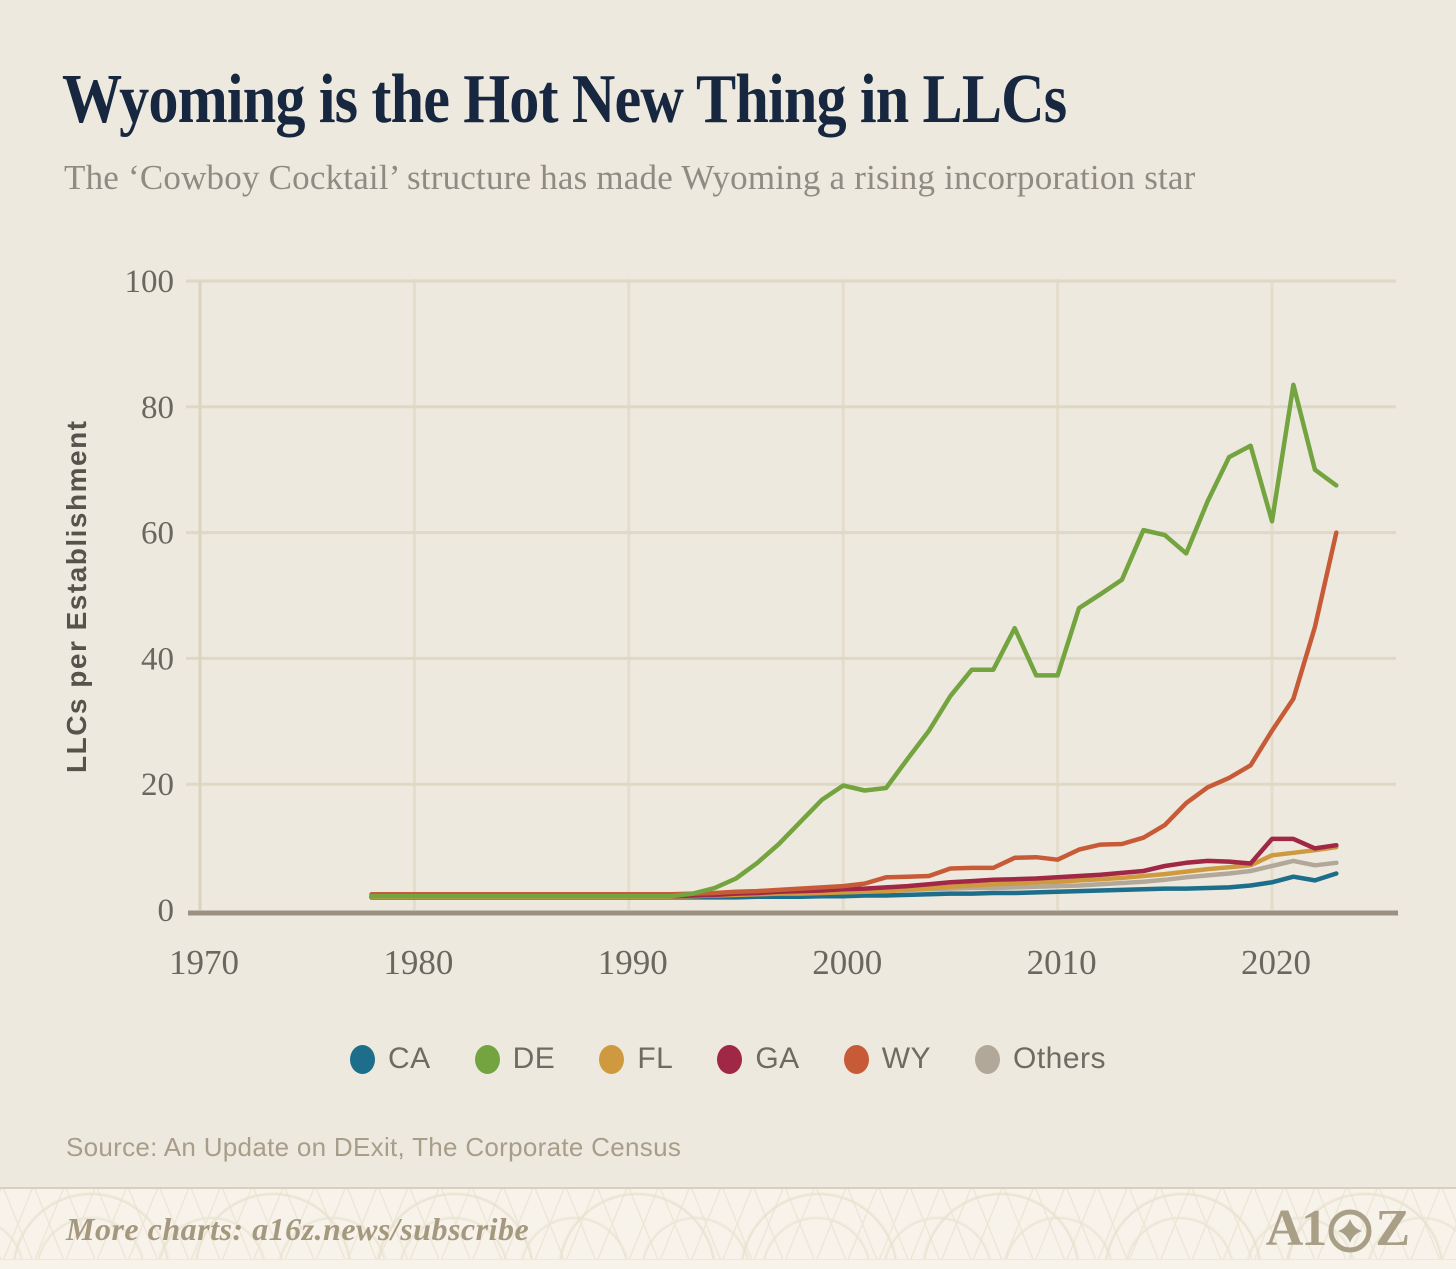 The image size is (1456, 1269). What do you see at coordinates (157, 408) in the screenshot?
I see `y-tick-label: 80` at bounding box center [157, 408].